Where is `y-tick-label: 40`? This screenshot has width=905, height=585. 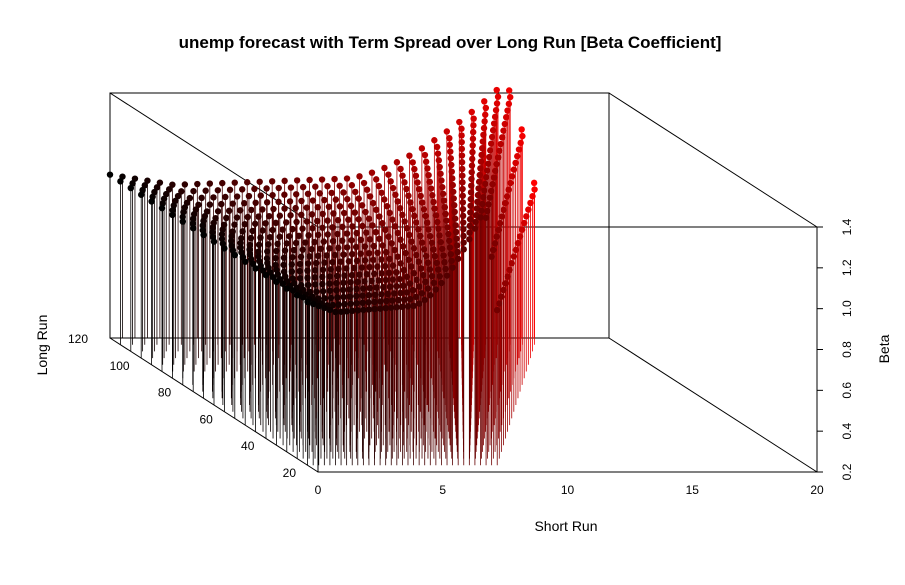 y-tick-label: 40 is located at coordinates (248, 446).